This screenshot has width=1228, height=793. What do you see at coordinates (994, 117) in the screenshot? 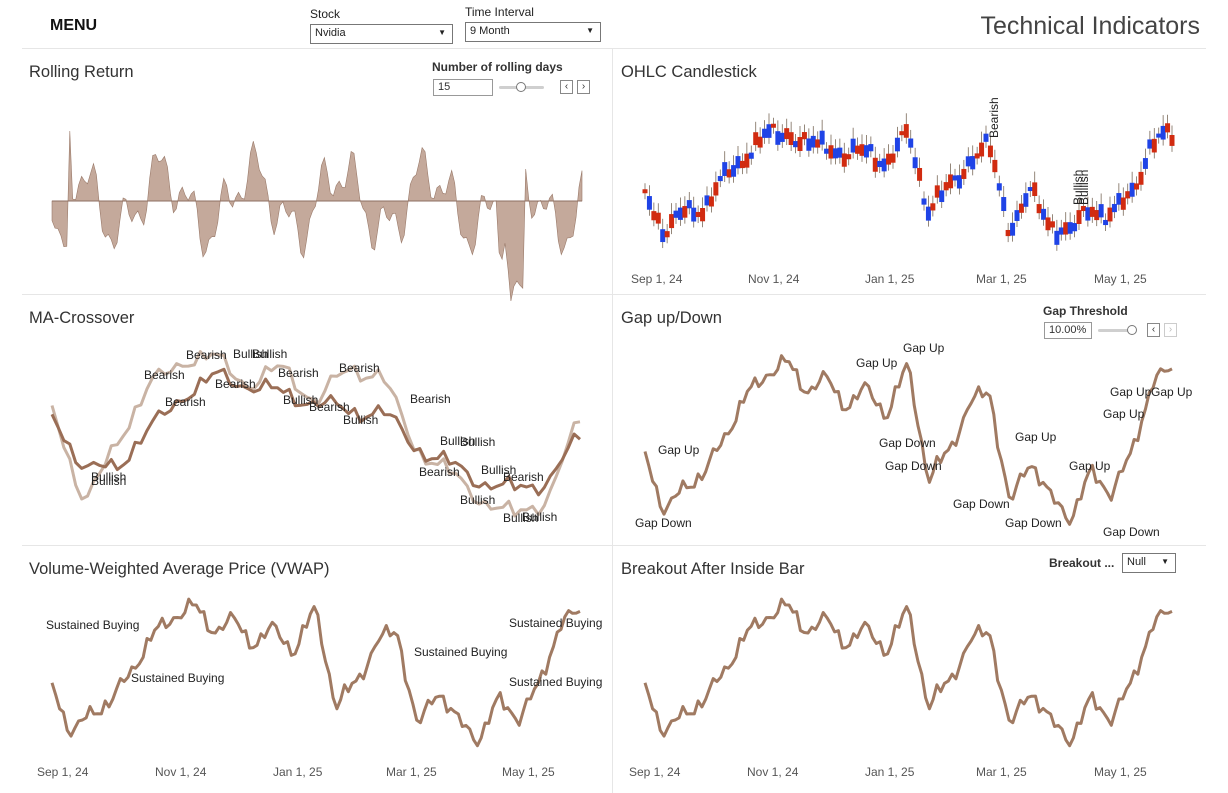
I see `bearish-annotation: Bearish` at bounding box center [994, 117].